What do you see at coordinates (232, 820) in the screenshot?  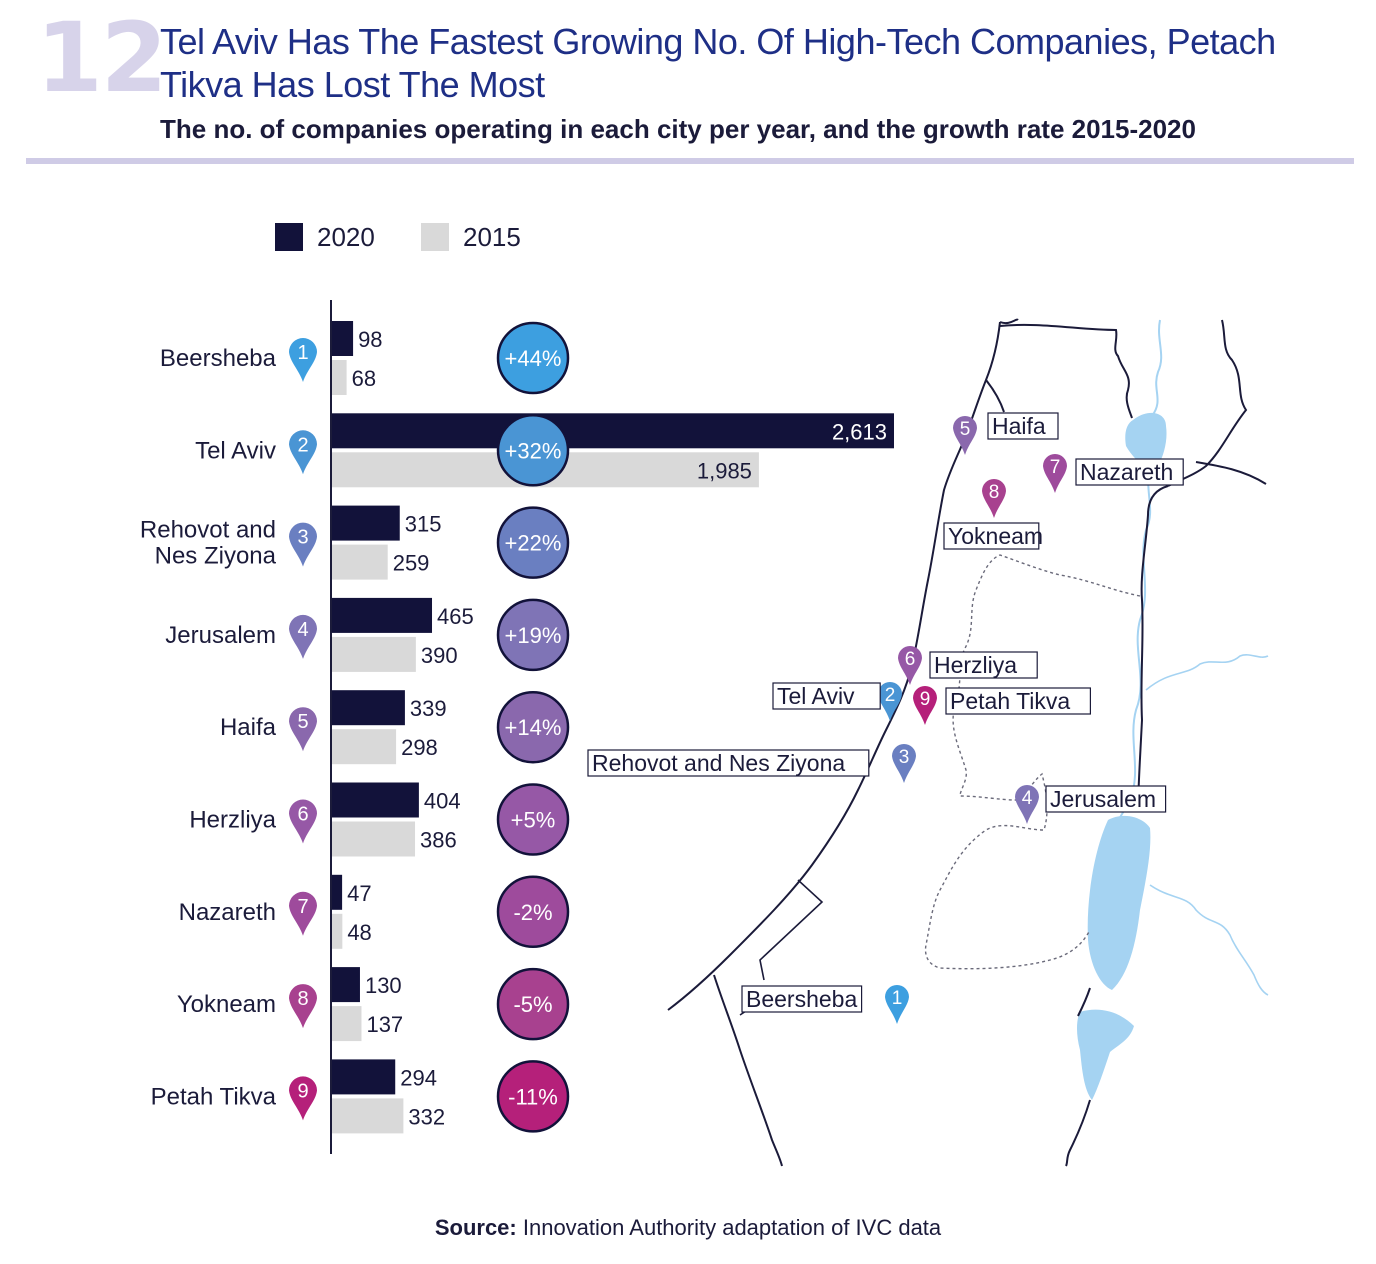 I see `category-label-herzliya: Herzliya` at bounding box center [232, 820].